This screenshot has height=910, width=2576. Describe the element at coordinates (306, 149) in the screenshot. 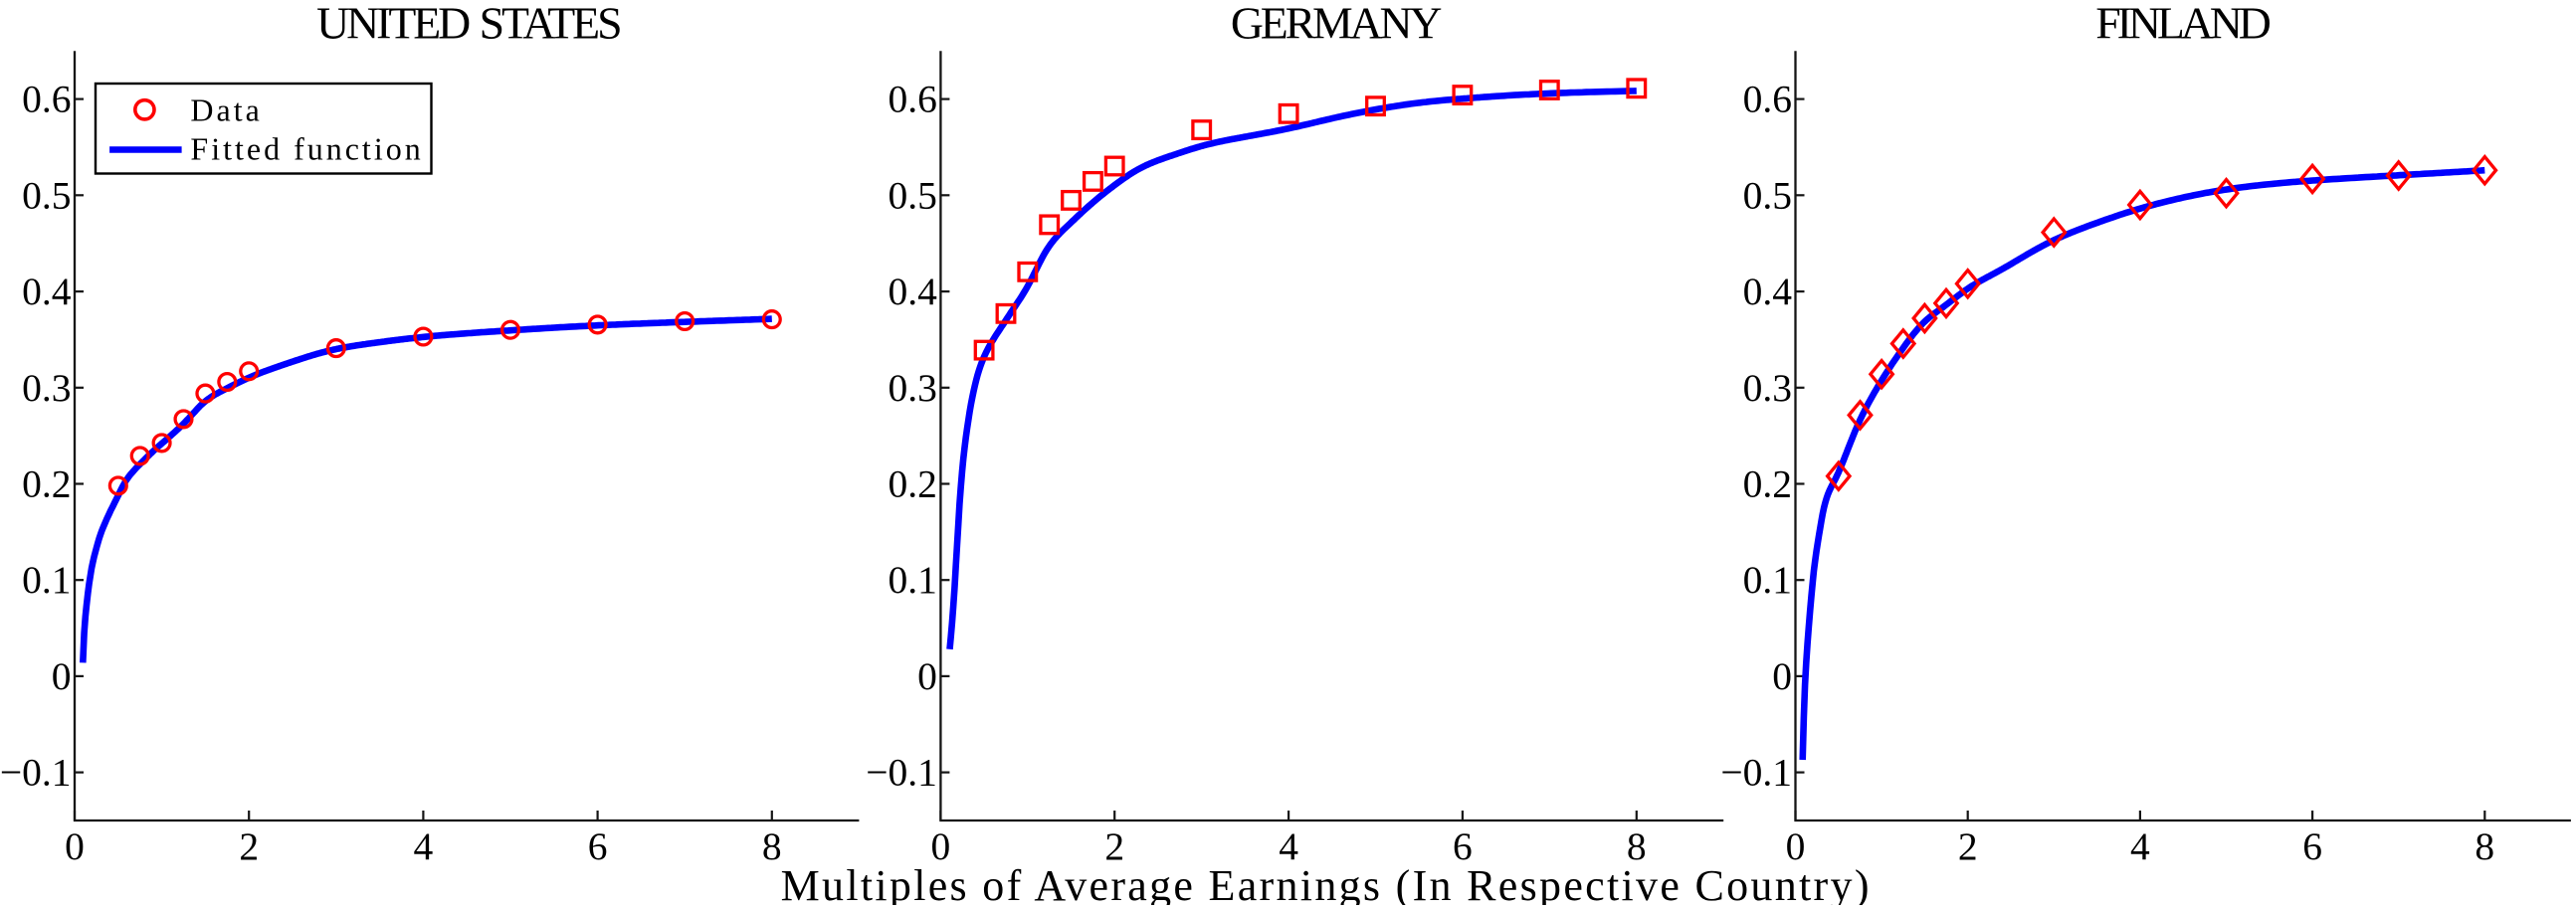

I see `svg-text: Fitted function` at that location.